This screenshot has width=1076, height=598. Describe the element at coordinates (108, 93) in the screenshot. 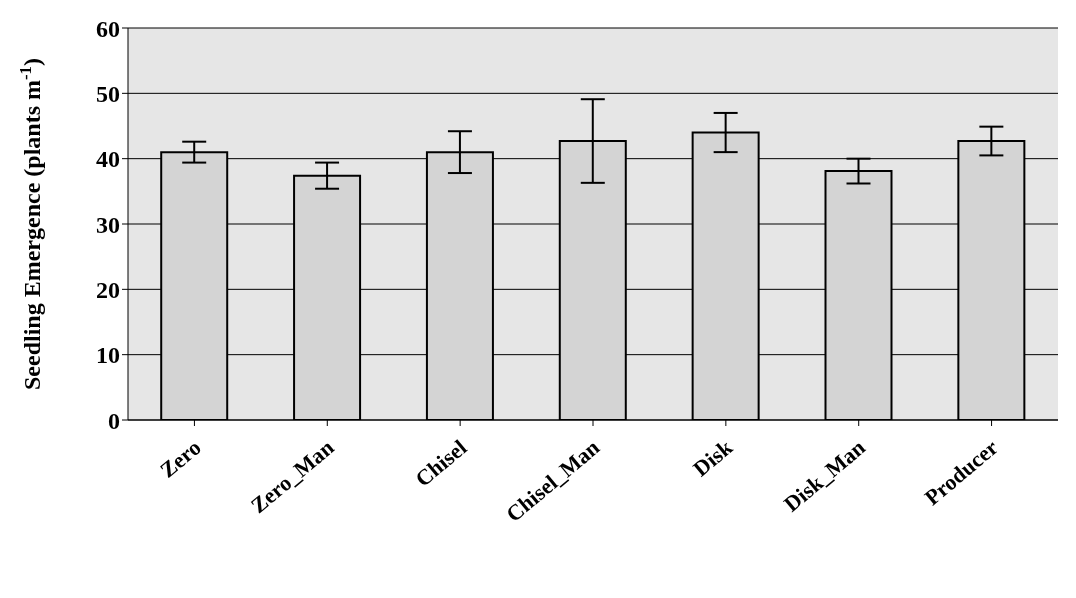

I see `y-tick-label: 50` at that location.